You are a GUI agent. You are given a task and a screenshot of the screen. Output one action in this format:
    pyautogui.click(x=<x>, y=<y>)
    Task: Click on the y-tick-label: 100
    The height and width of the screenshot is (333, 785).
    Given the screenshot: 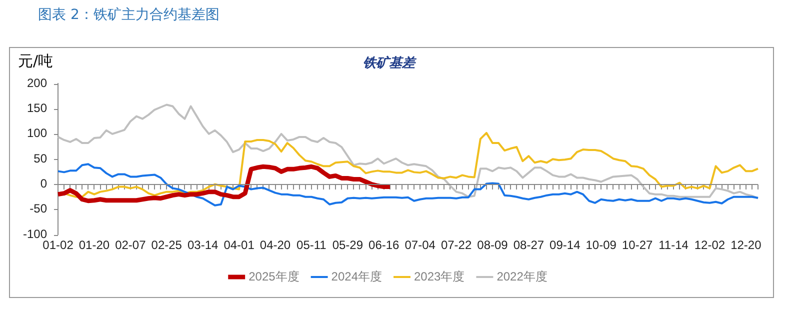 What is the action you would take?
    pyautogui.click(x=37, y=133)
    